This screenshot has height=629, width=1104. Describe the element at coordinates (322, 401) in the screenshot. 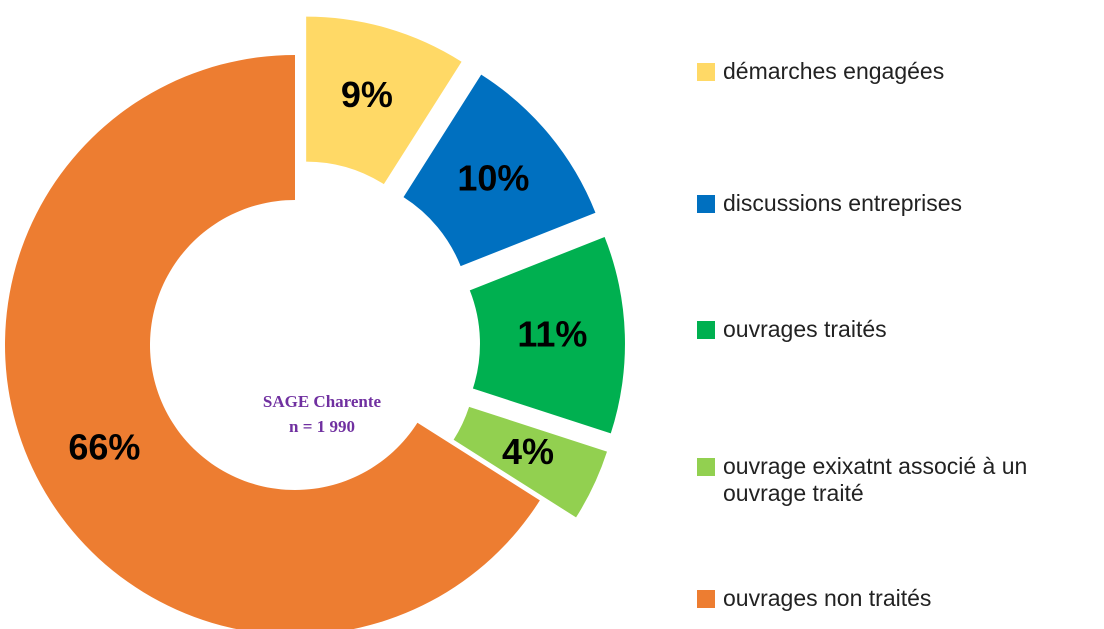

I see `center-text: SAGE Charente` at that location.